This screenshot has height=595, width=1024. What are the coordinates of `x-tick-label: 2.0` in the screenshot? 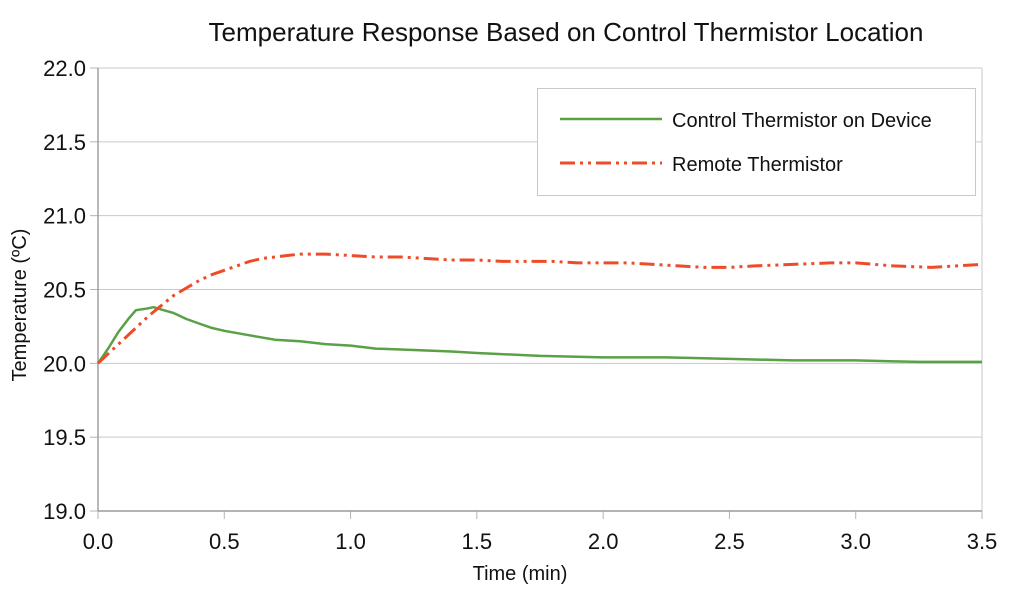 It's located at (603, 541).